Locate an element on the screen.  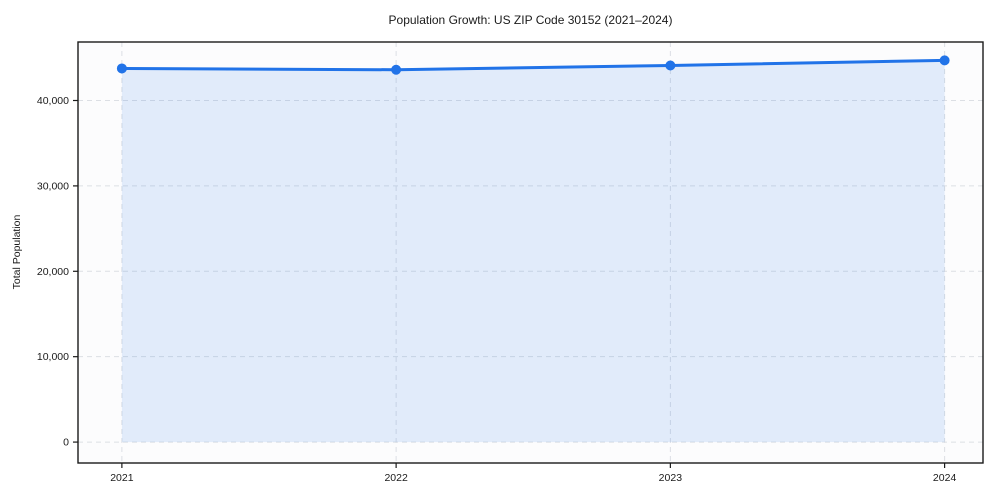
y-tick-label: 40,000 is located at coordinates (53, 101).